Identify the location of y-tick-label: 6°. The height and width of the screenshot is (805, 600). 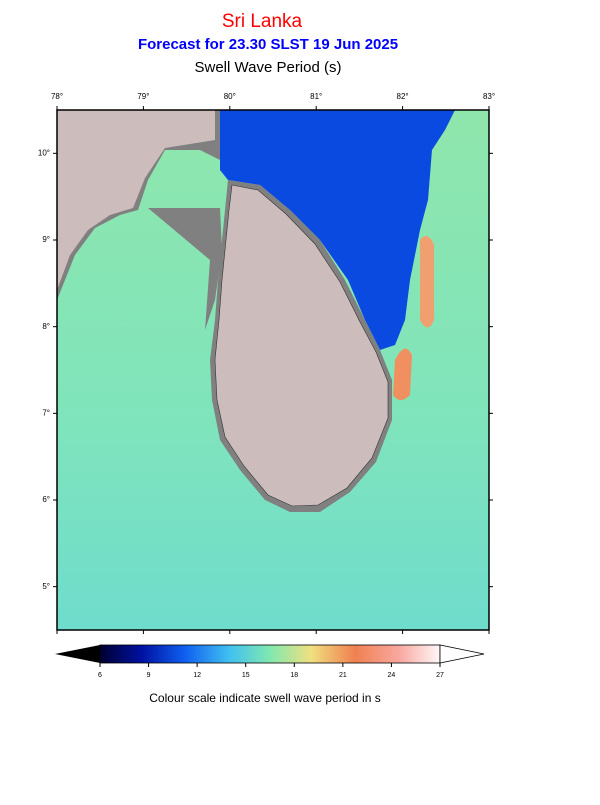
(46, 499).